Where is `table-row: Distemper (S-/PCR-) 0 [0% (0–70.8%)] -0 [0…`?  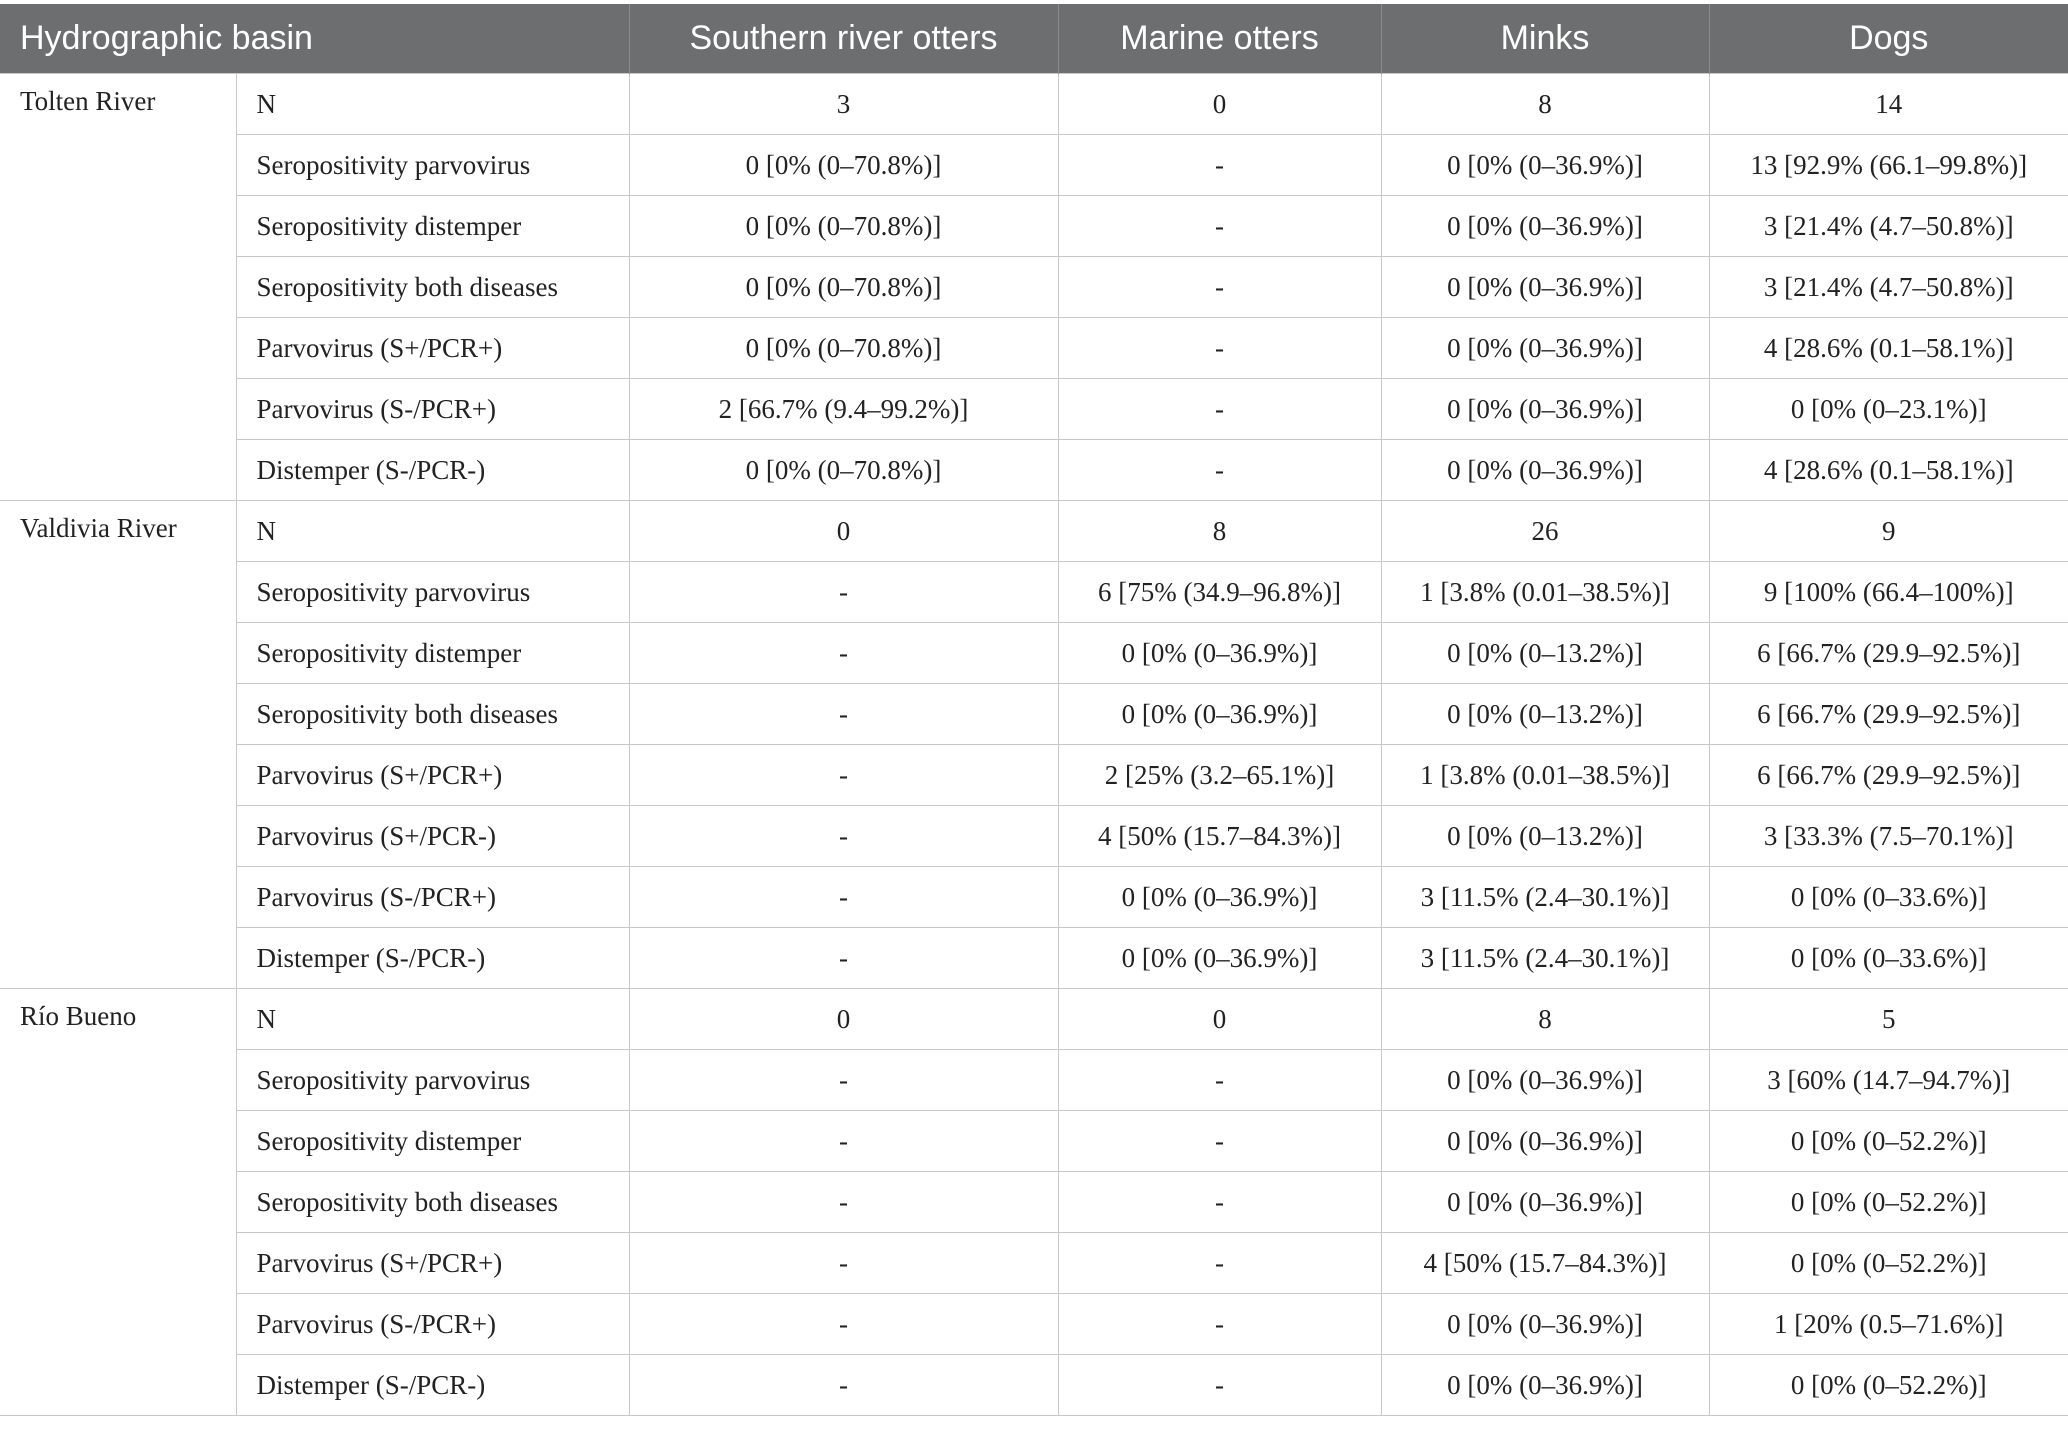
table-row: Distemper (S-/PCR-) 0 [0% (0–70.8%)] -0 [0… is located at coordinates (1034, 470).